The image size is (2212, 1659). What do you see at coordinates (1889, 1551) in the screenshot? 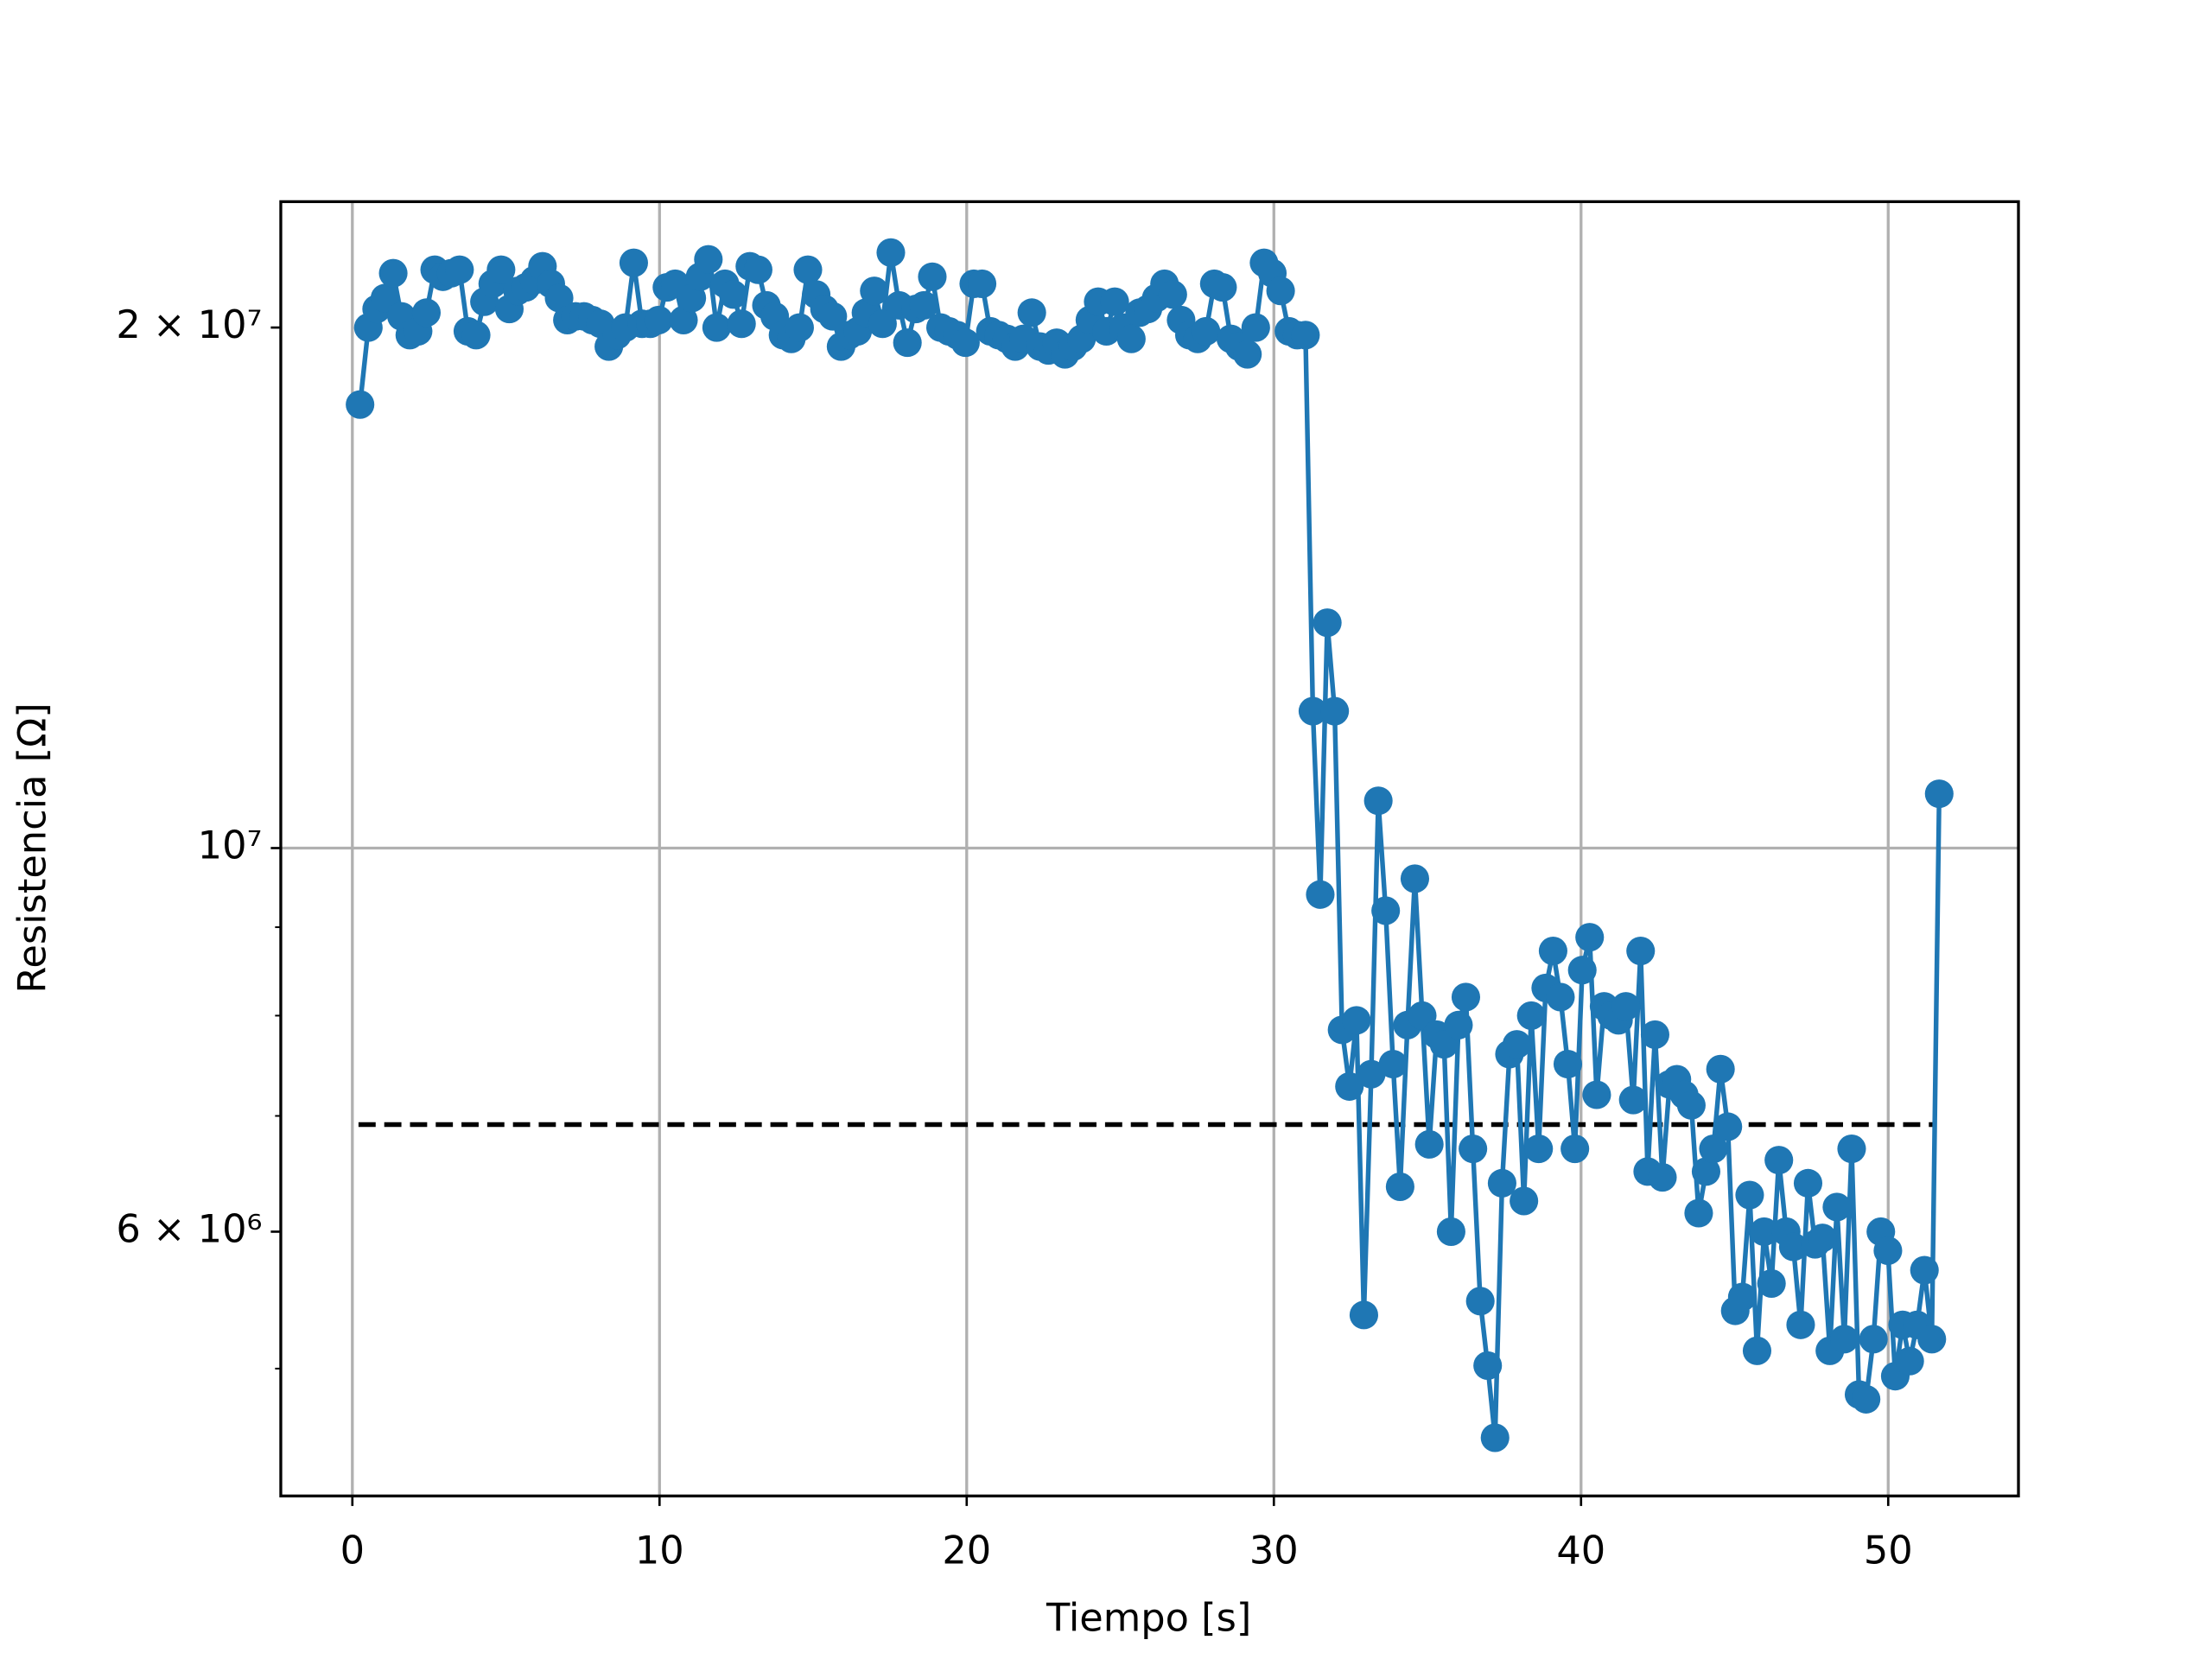
I see `x-tick-label: 50` at bounding box center [1889, 1551].